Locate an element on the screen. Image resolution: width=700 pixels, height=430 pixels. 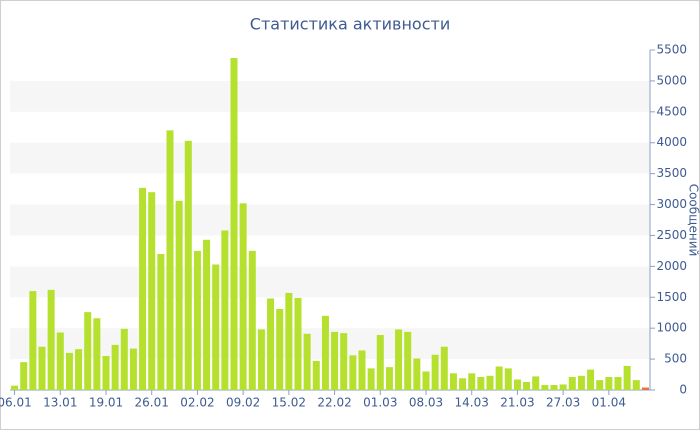
x-tick-label: 01.04 is located at coordinates (609, 403).